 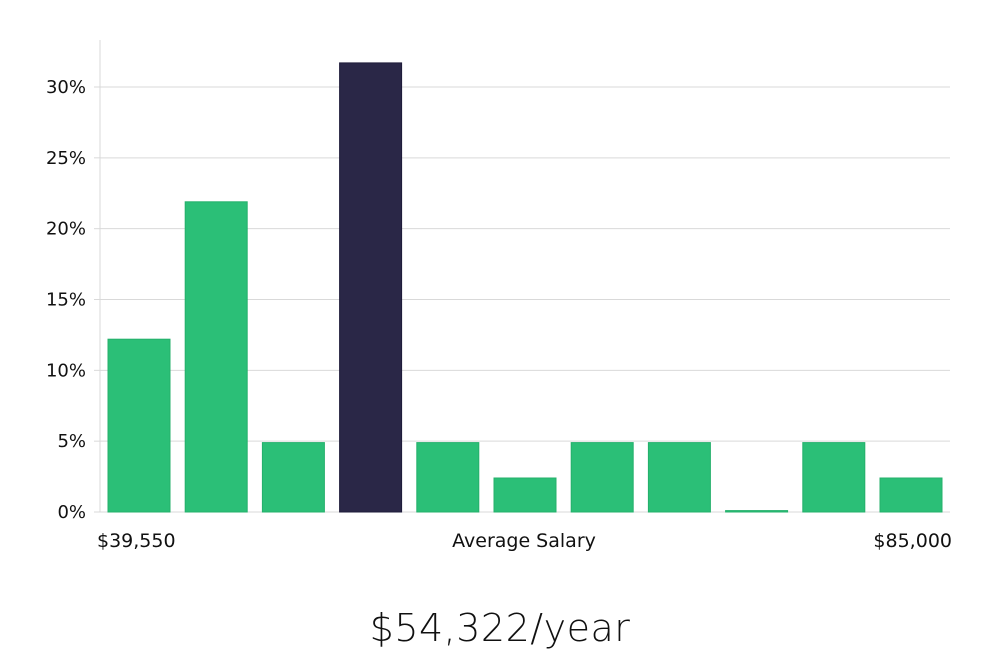 I want to click on x-axis-title: Average Salary, so click(x=524, y=541).